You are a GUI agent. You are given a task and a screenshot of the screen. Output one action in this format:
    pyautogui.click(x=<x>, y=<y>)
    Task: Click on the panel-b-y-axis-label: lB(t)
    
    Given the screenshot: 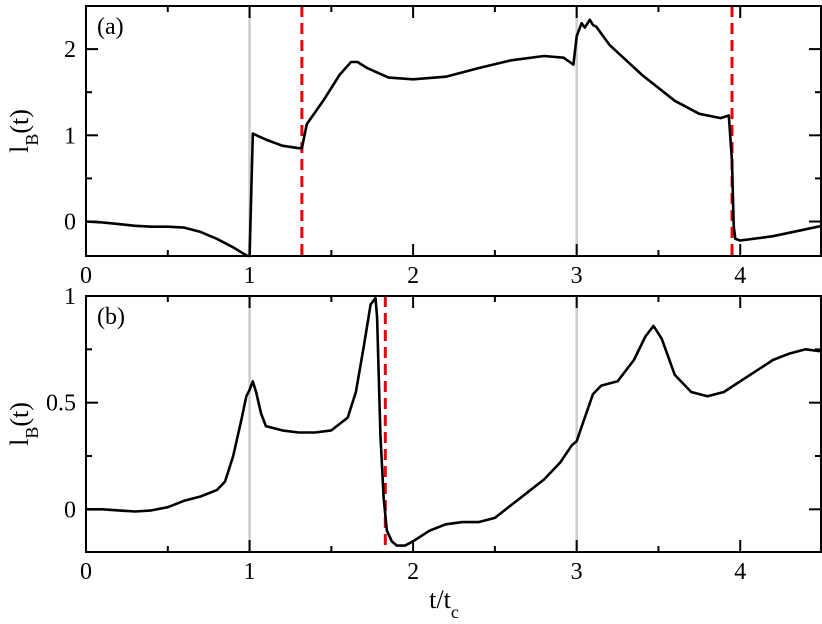 What is the action you would take?
    pyautogui.click(x=23, y=424)
    